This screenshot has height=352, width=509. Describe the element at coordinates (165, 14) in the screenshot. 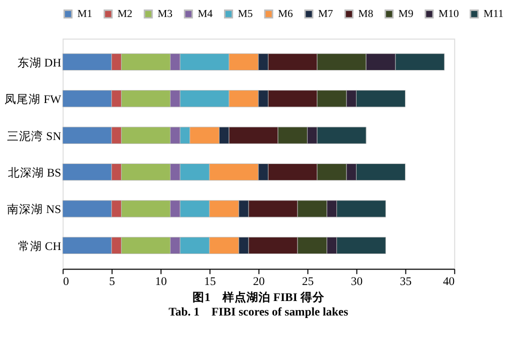

I see `legend-label: M3` at that location.